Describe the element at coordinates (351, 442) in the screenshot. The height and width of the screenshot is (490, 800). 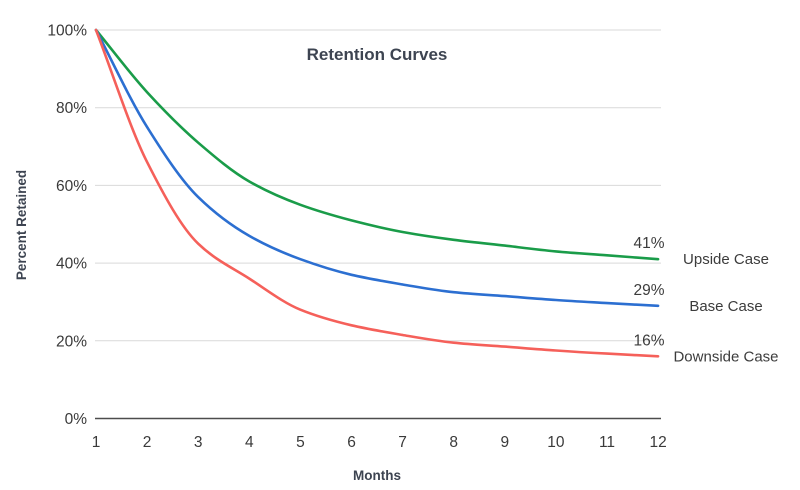
I see `x-tick-label-6: 6` at that location.